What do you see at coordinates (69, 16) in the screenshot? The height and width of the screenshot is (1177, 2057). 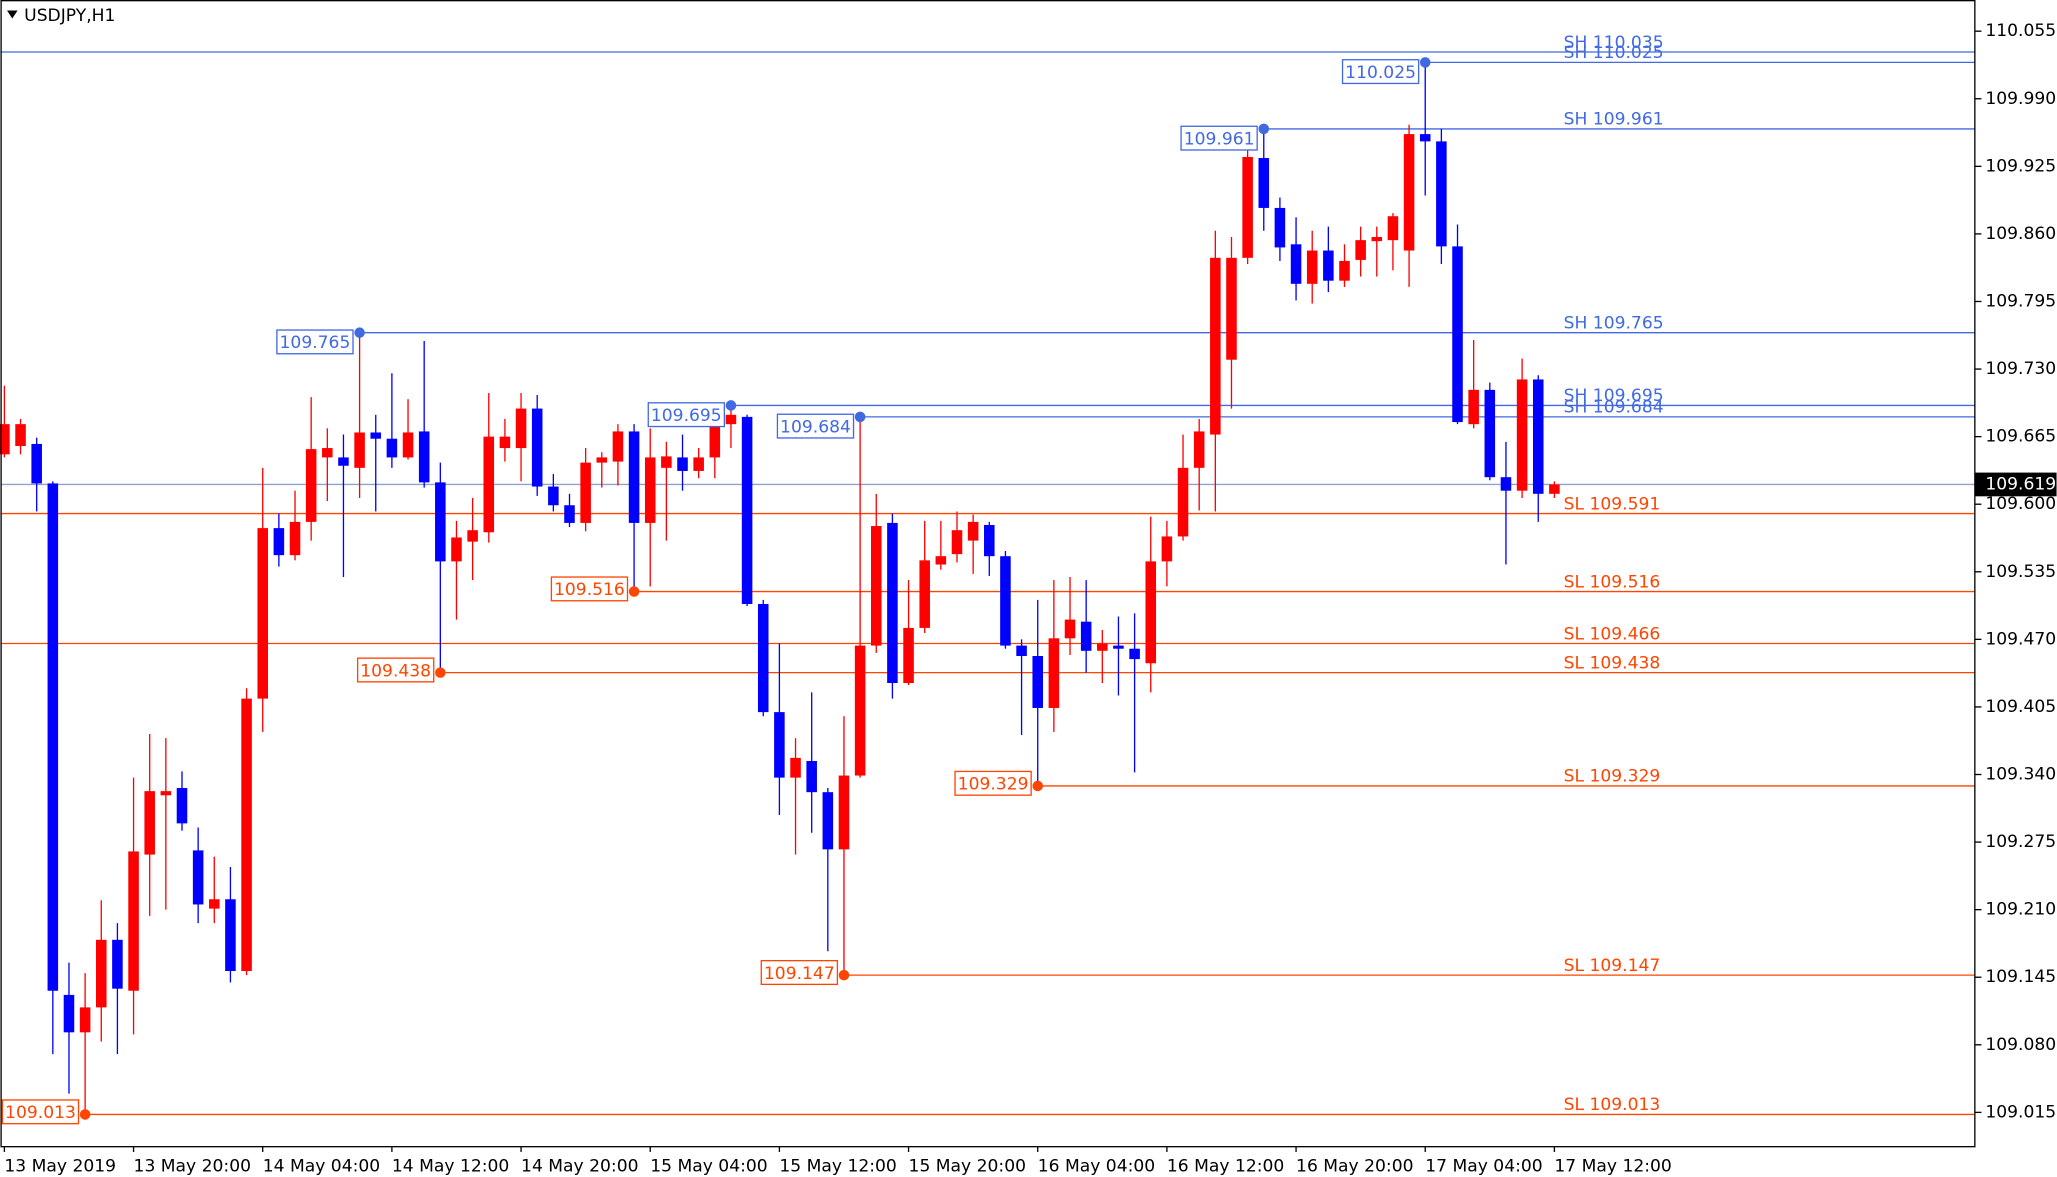 I see `chart-title: USDJPY,H1` at bounding box center [69, 16].